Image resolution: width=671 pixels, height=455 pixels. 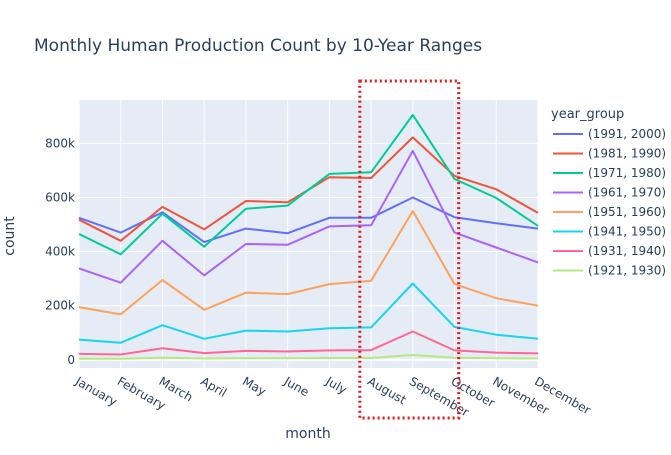 What do you see at coordinates (60, 306) in the screenshot?
I see `y-tick-label: 200k` at bounding box center [60, 306].